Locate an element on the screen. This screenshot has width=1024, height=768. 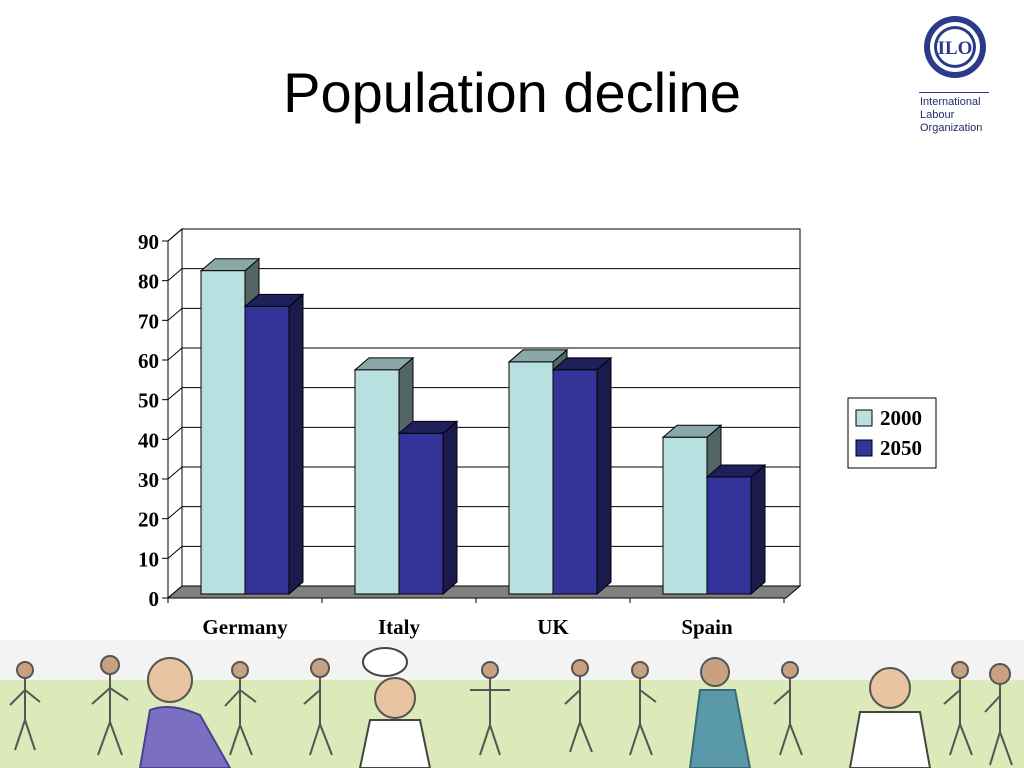
bar-2050-italy is located at coordinates (428, 508).